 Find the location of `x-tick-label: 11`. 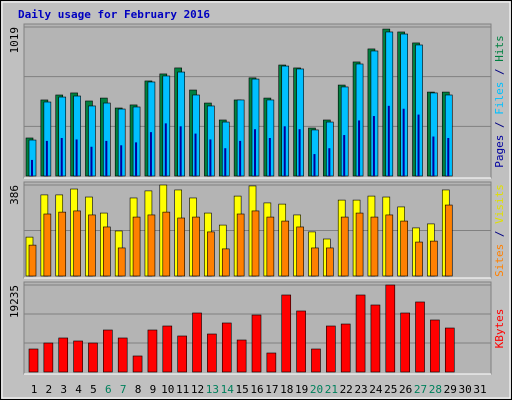

x-tick-label: 11 is located at coordinates (182, 389).